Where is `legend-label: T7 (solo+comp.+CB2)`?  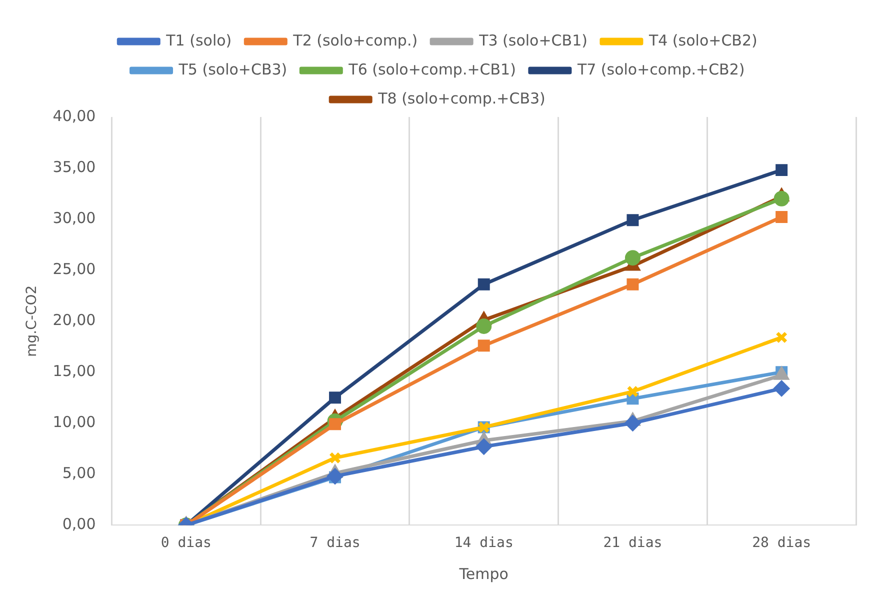
legend-label: T7 (solo+comp.+CB2) is located at coordinates (660, 69).